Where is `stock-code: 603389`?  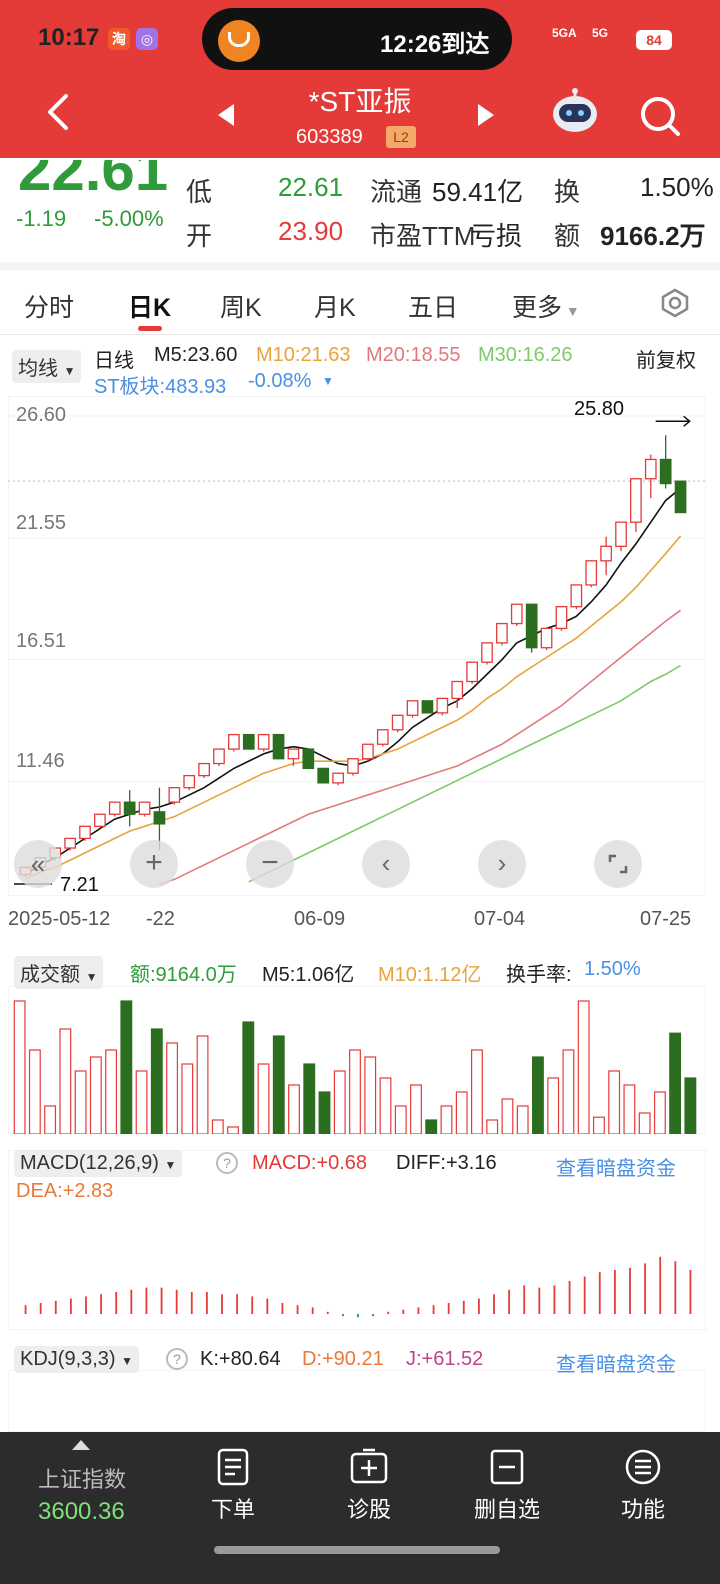
stock-code: 603389 is located at coordinates (329, 137).